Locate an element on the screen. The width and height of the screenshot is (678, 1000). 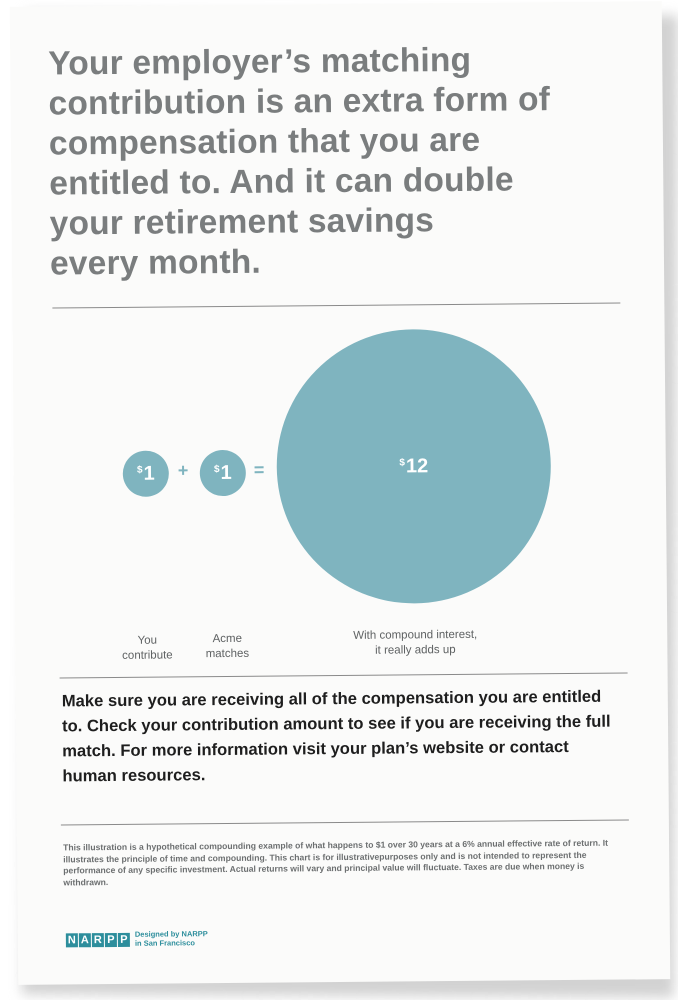
logo-letter: N is located at coordinates (71, 939).